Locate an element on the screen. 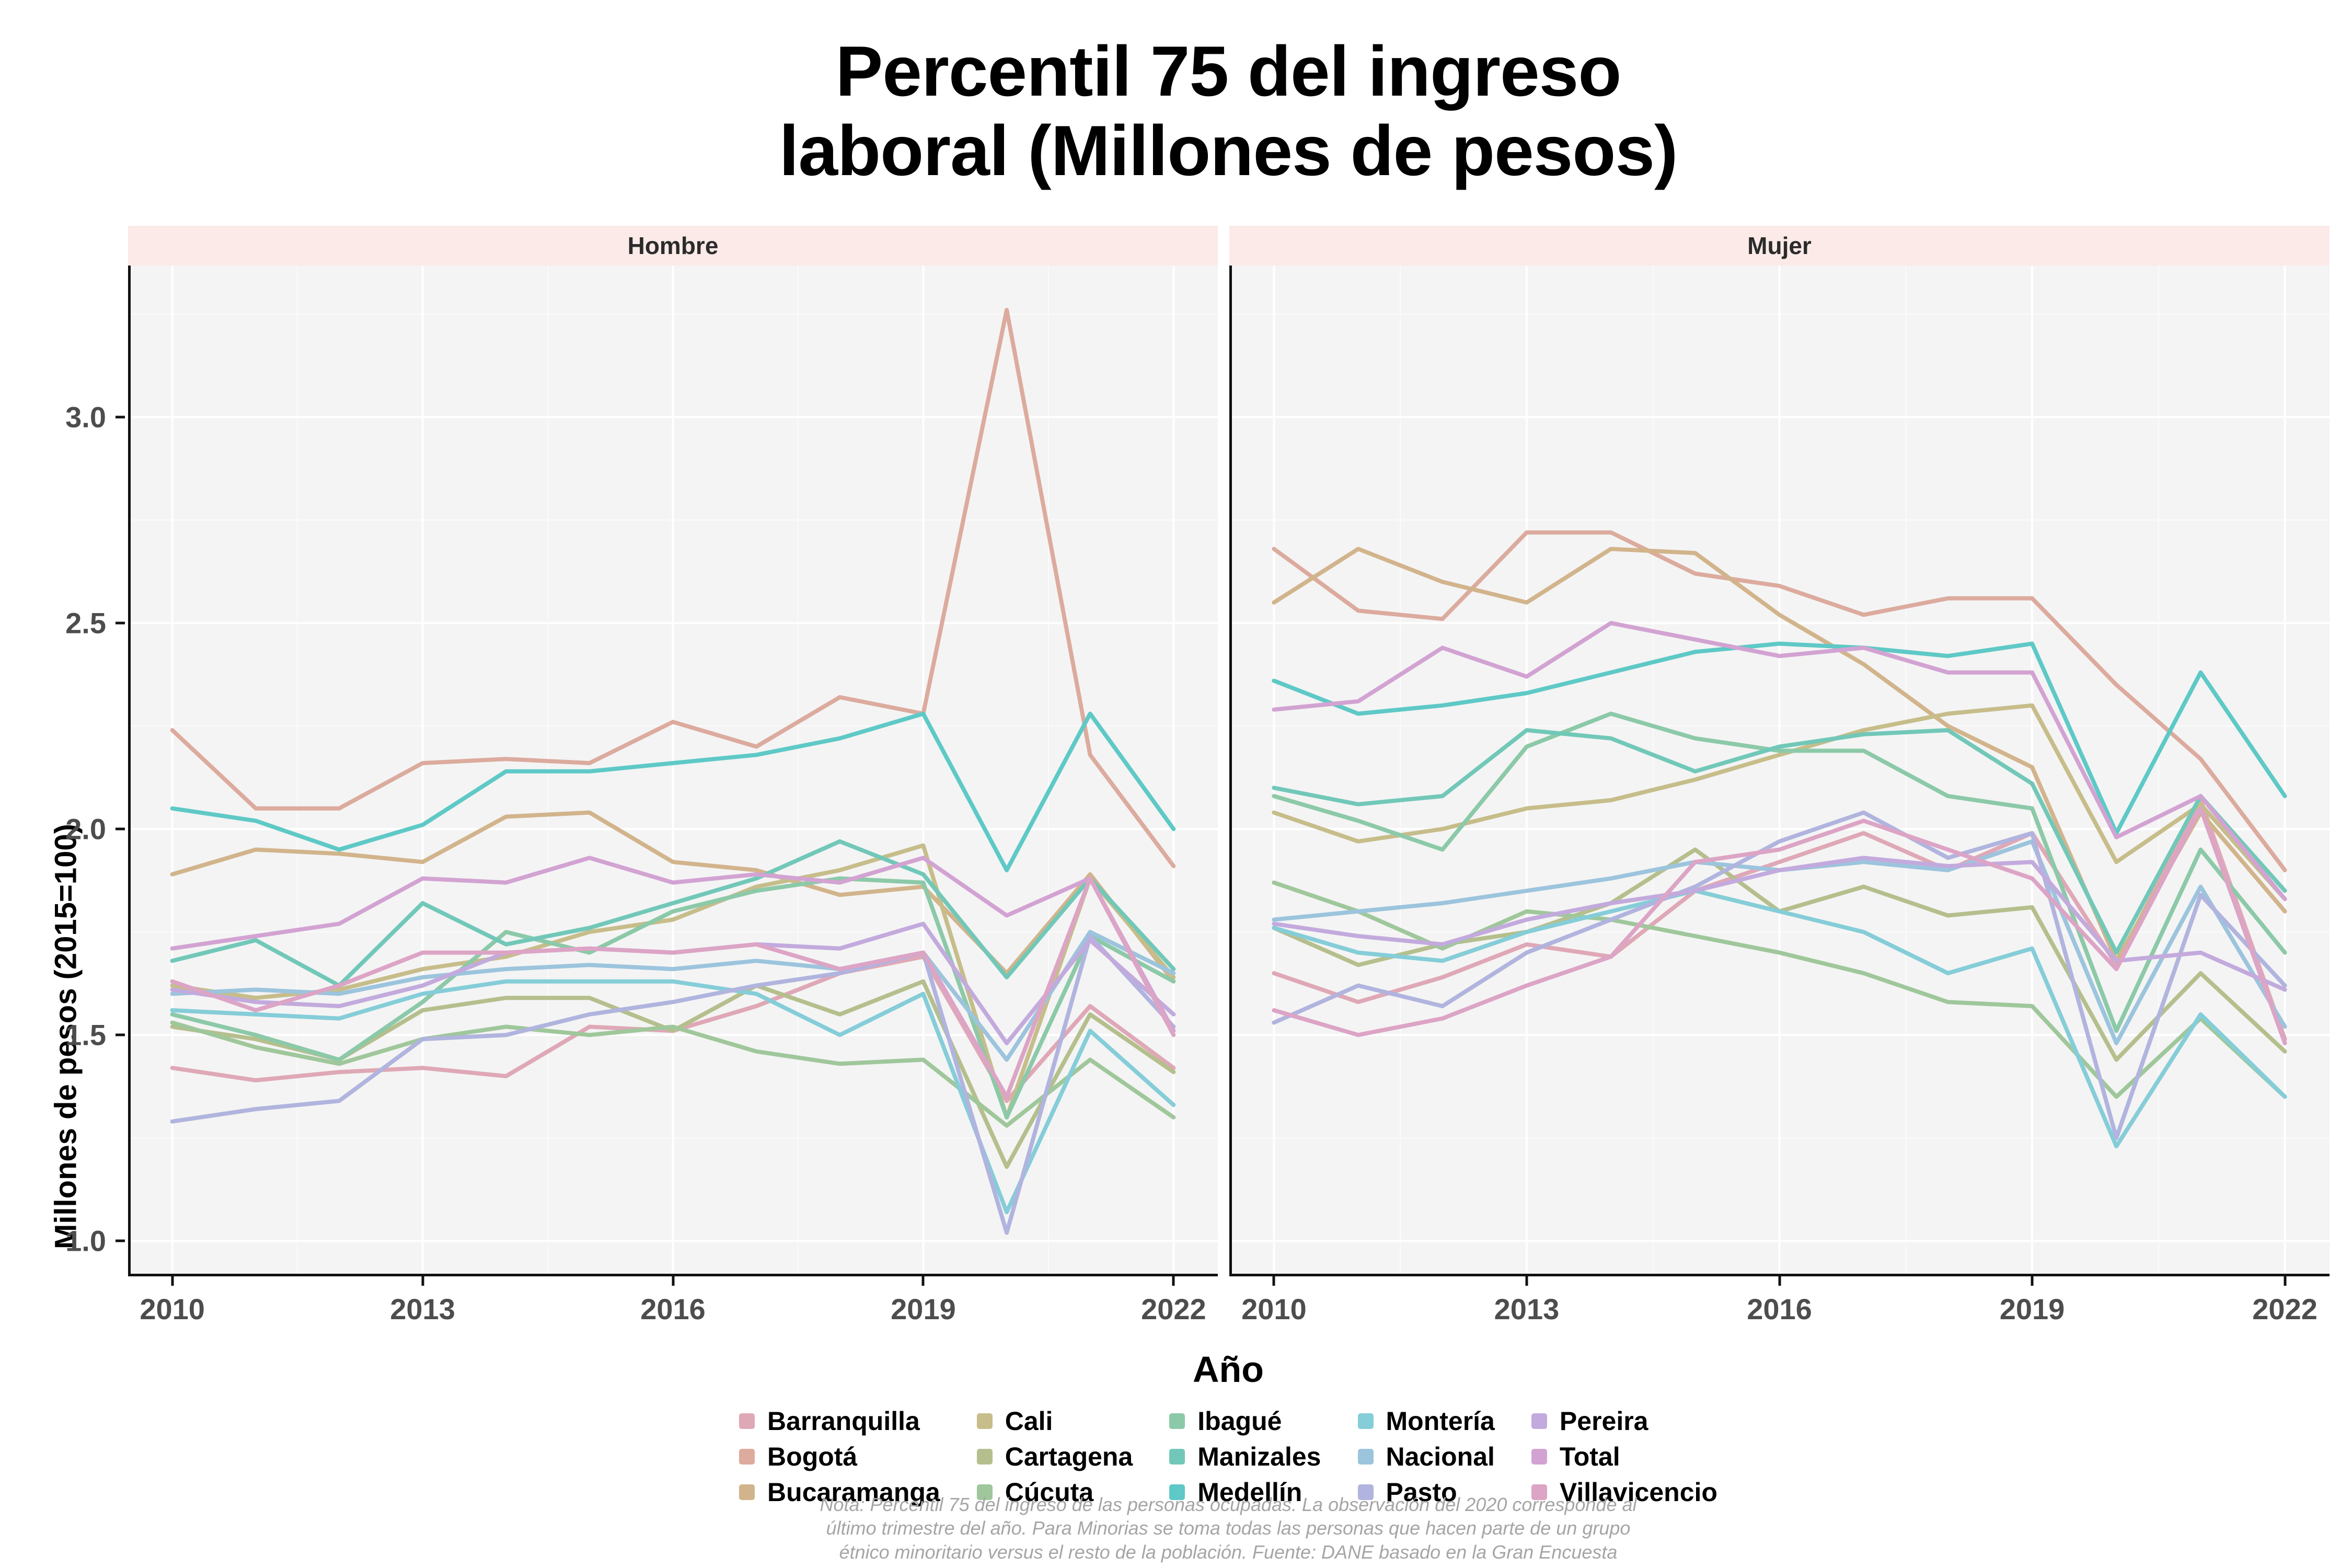 Image resolution: width=2352 pixels, height=1568 pixels. series-line-manizales is located at coordinates (1779, 841).